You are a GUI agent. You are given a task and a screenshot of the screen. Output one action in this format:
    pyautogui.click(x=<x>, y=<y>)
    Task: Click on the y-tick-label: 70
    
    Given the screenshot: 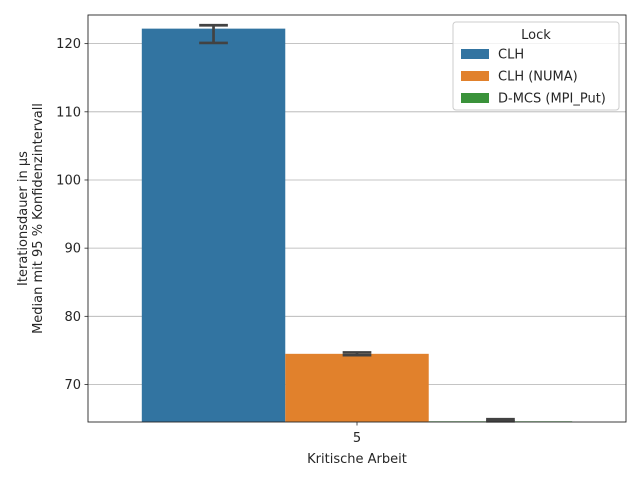 What is the action you would take?
    pyautogui.click(x=72, y=385)
    